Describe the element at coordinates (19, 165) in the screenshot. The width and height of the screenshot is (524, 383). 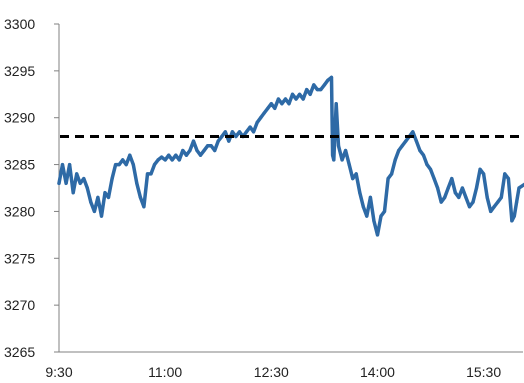
I see `y-tick-label: 3285` at that location.